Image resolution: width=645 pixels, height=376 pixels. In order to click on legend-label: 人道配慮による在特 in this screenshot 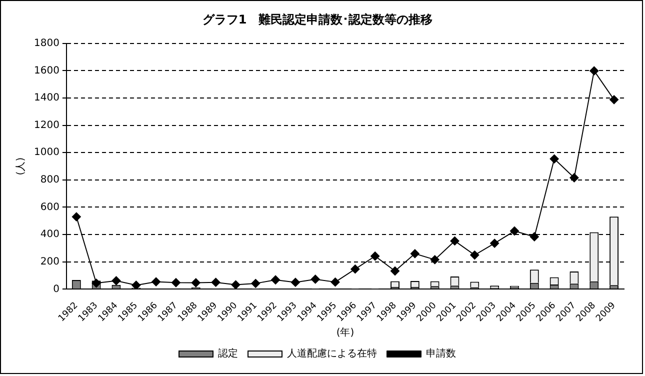, I will do `click(332, 354)`.